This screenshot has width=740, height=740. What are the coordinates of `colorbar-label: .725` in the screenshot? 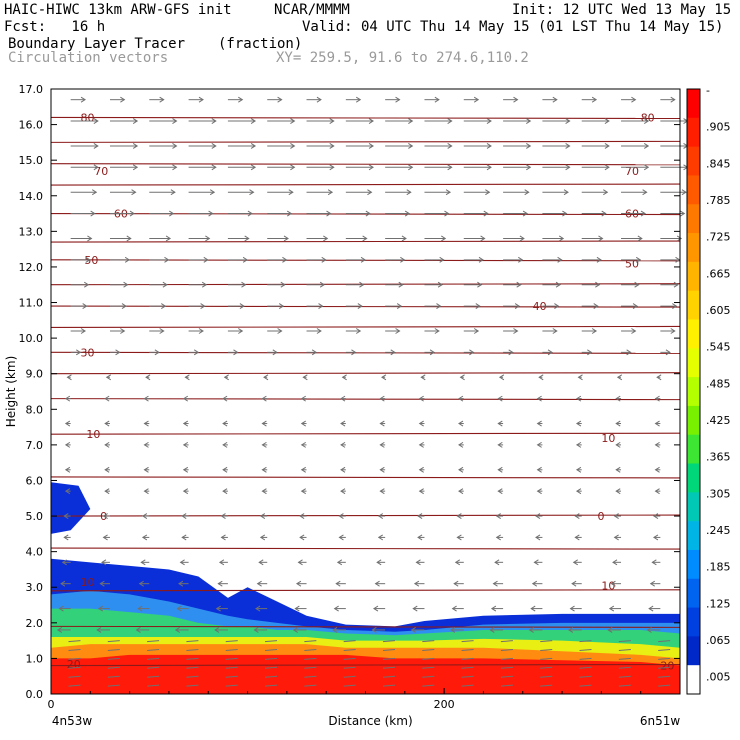 It's located at (718, 237).